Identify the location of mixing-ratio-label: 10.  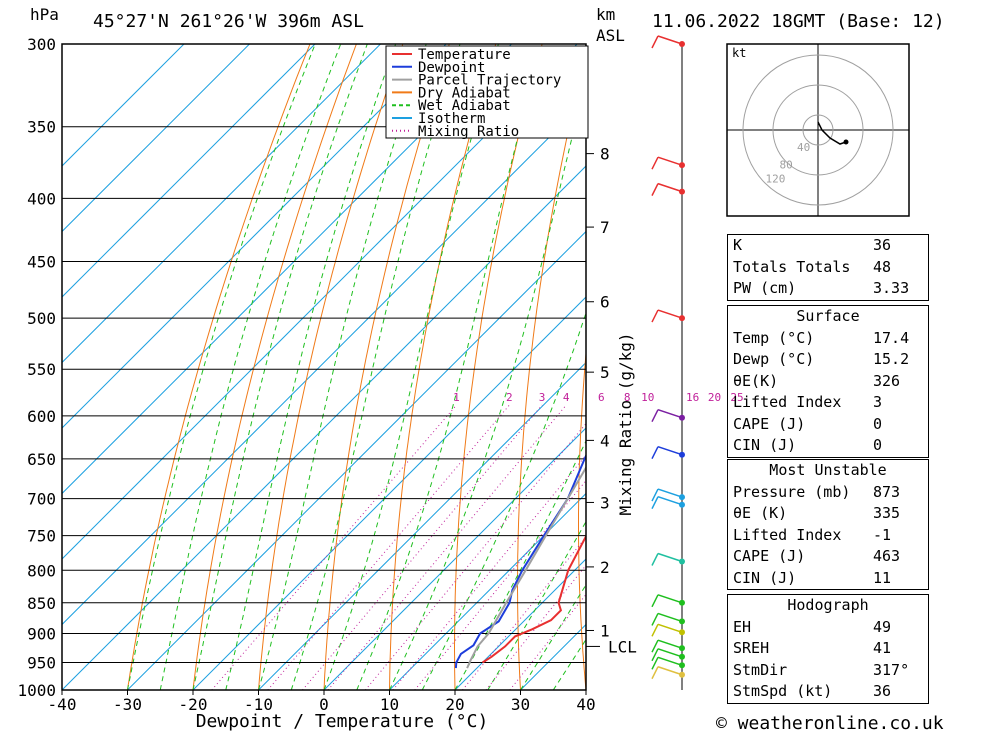
(647, 397).